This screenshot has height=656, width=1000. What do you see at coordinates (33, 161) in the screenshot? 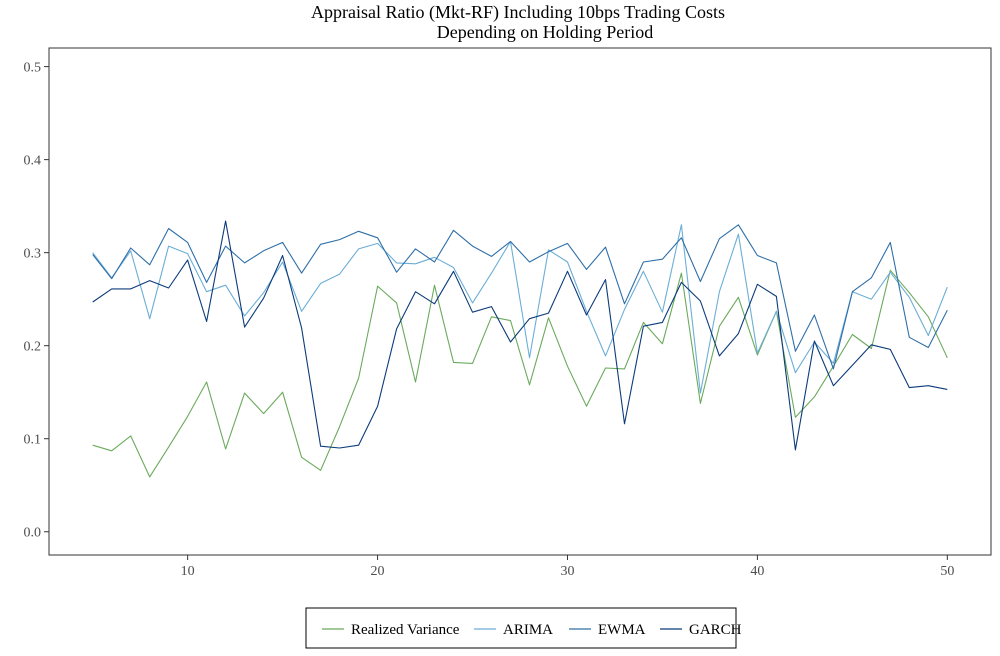
I see `y-tick-label: 0.4` at bounding box center [33, 161].